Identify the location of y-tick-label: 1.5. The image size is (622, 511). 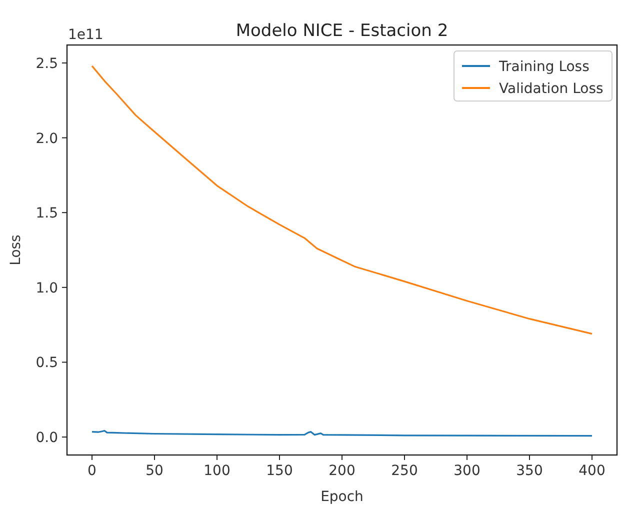
(47, 214).